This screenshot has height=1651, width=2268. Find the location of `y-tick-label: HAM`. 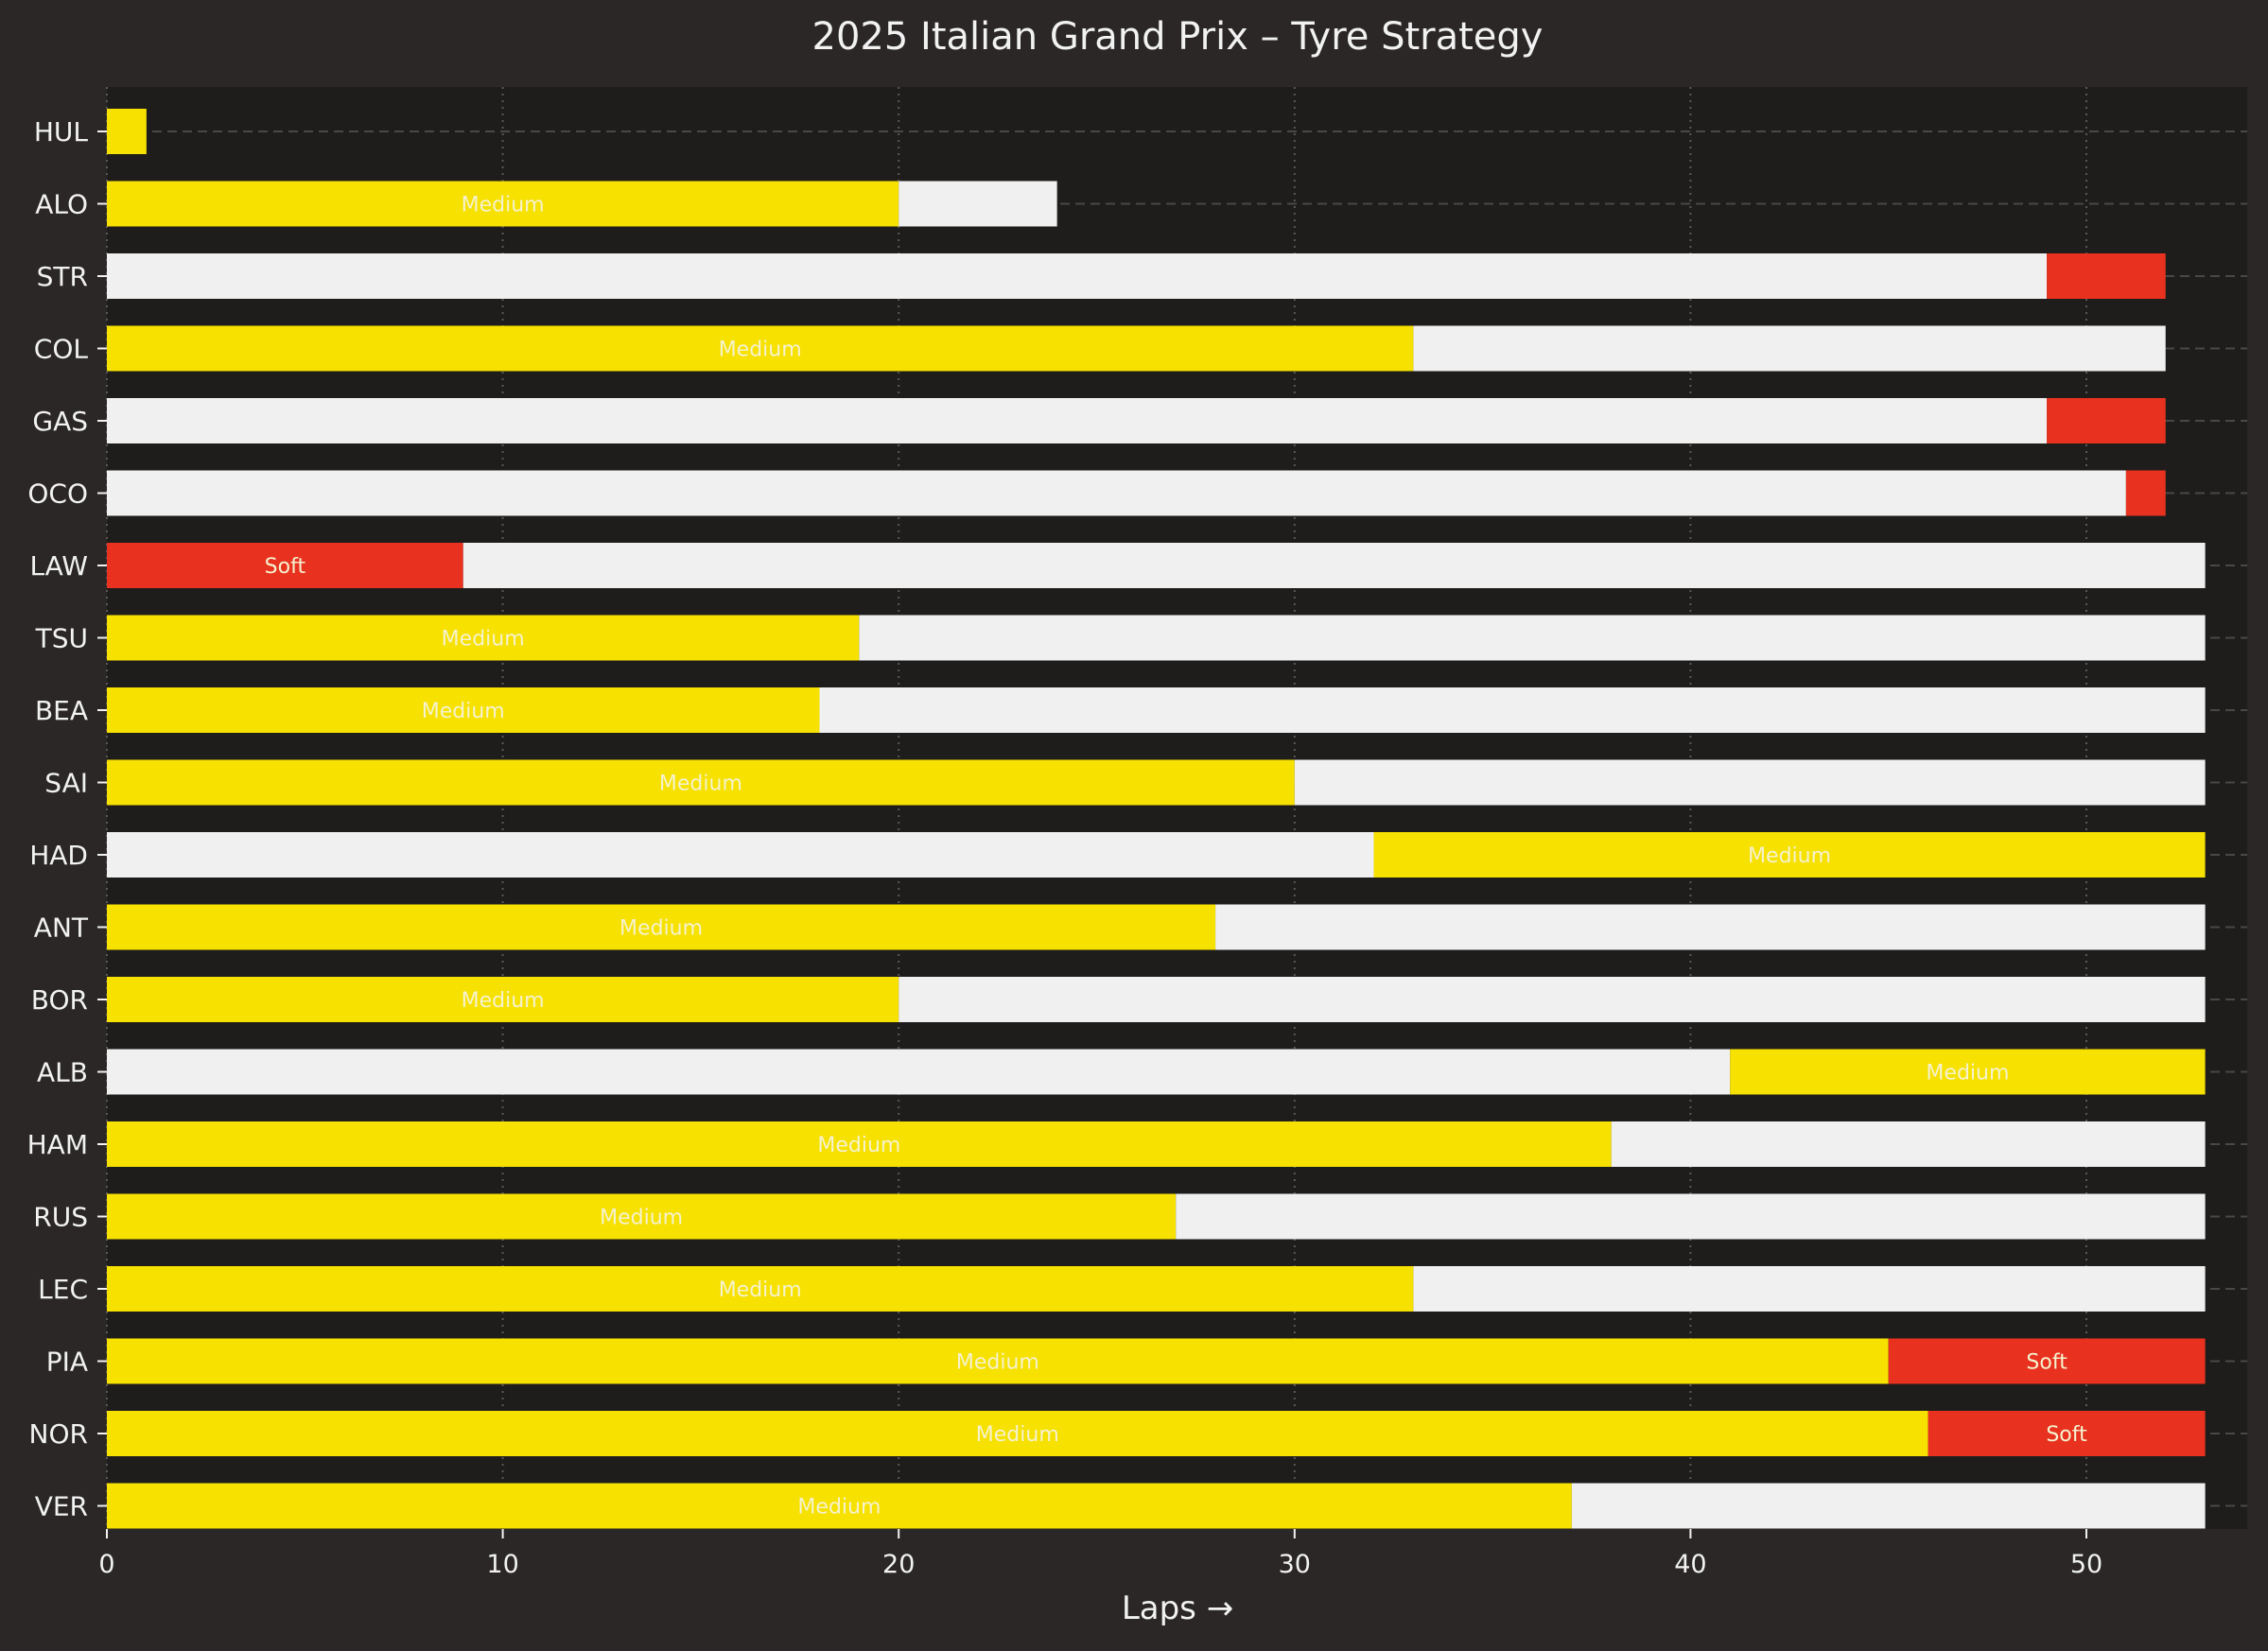

y-tick-label: HAM is located at coordinates (57, 1144).